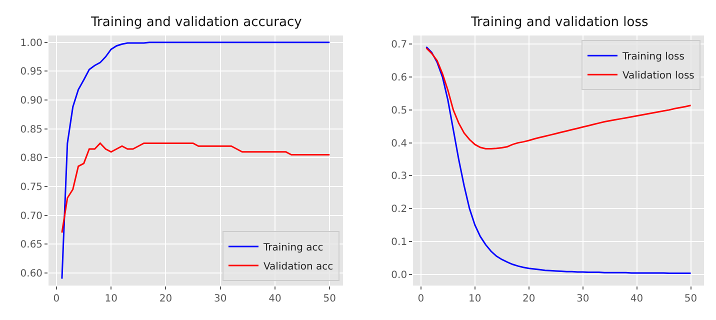 This screenshot has height=320, width=716. Describe the element at coordinates (31, 158) in the screenshot. I see `y-tick-label: 0.80` at that location.